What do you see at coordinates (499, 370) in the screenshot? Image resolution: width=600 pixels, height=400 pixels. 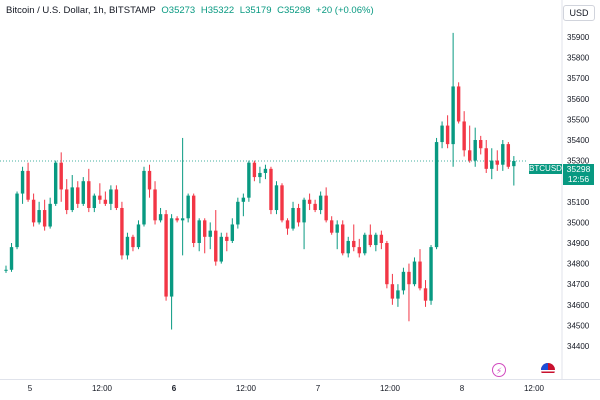 I see `lightning-icon: ⚡` at bounding box center [499, 370].